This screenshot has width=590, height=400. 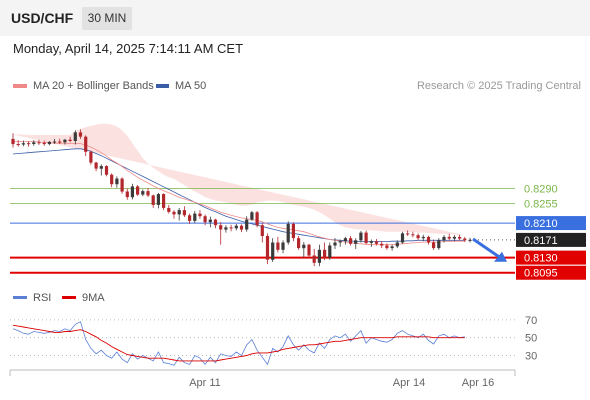 What do you see at coordinates (541, 224) in the screenshot?
I see `level-label-0.8210: 0.8210` at bounding box center [541, 224].